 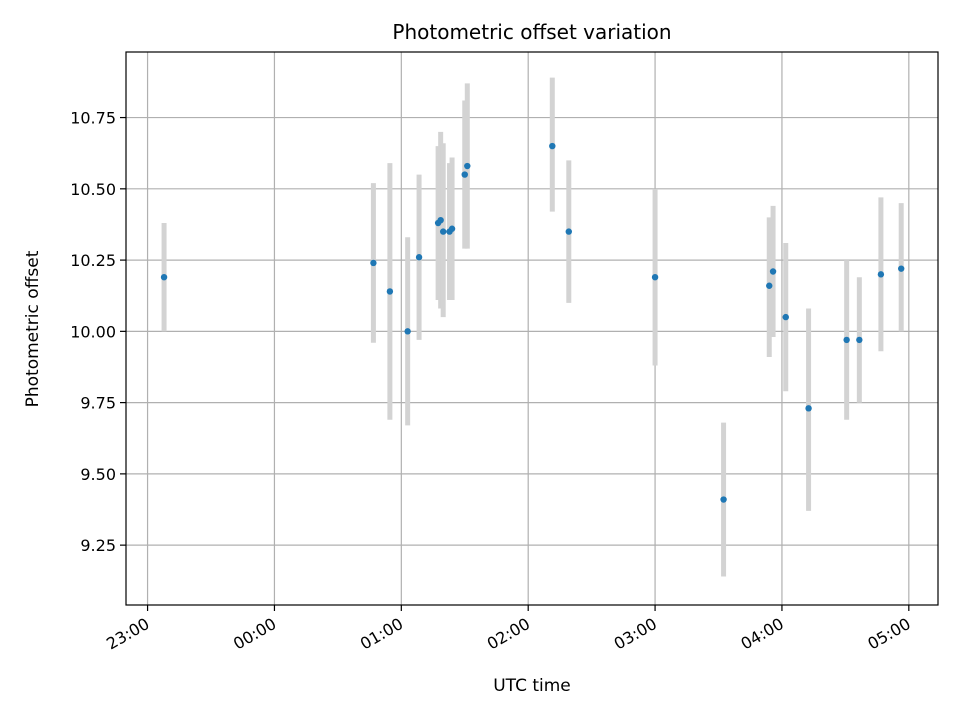 What do you see at coordinates (98, 403) in the screenshot?
I see `y-tick-label: 9.75` at bounding box center [98, 403].